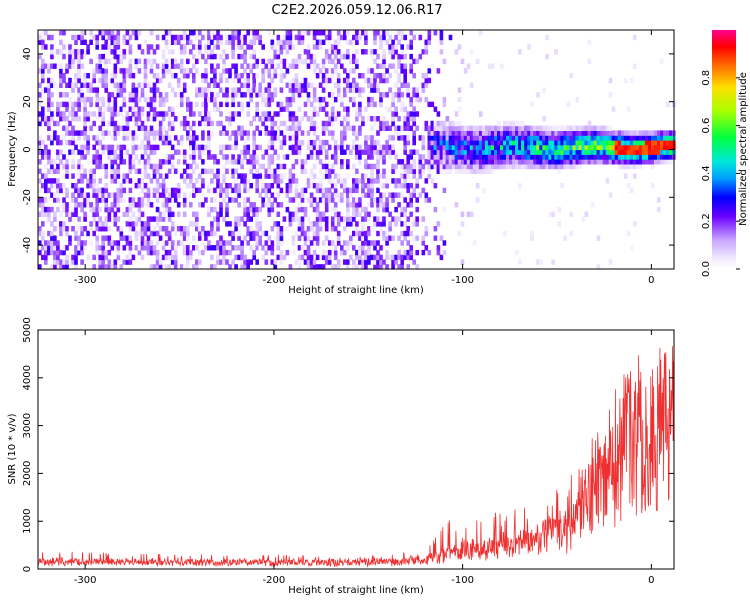 The width and height of the screenshot is (750, 600). Describe the element at coordinates (278, 52) in the screenshot. I see `spectrogram-cell-1911` at that location.